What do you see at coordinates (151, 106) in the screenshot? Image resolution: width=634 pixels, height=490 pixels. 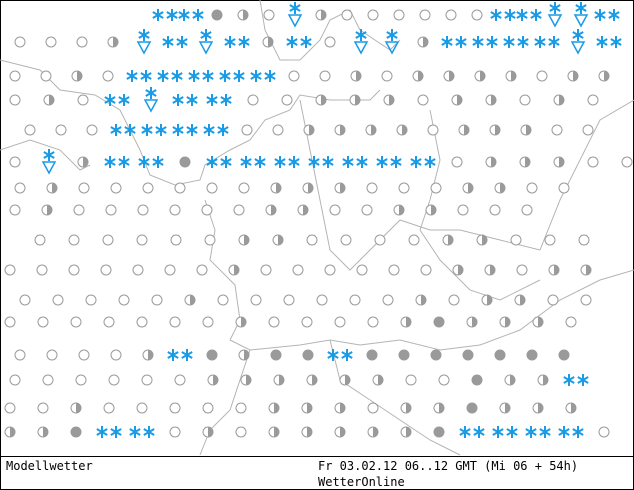 I see `shower-triangle` at bounding box center [151, 106].